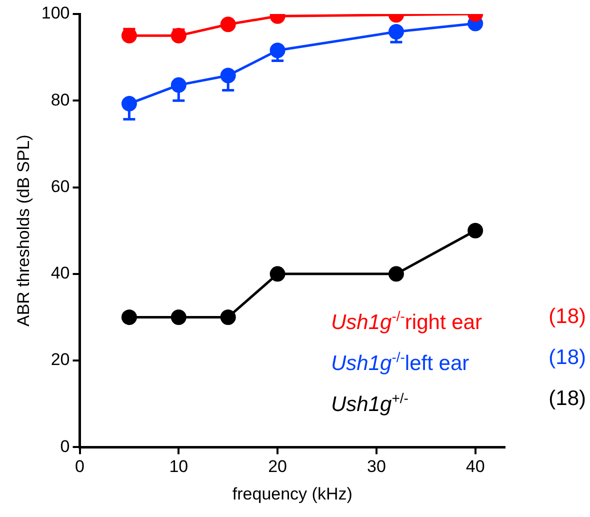 The width and height of the screenshot is (590, 517). I want to click on x-tick-label: 30, so click(376, 466).